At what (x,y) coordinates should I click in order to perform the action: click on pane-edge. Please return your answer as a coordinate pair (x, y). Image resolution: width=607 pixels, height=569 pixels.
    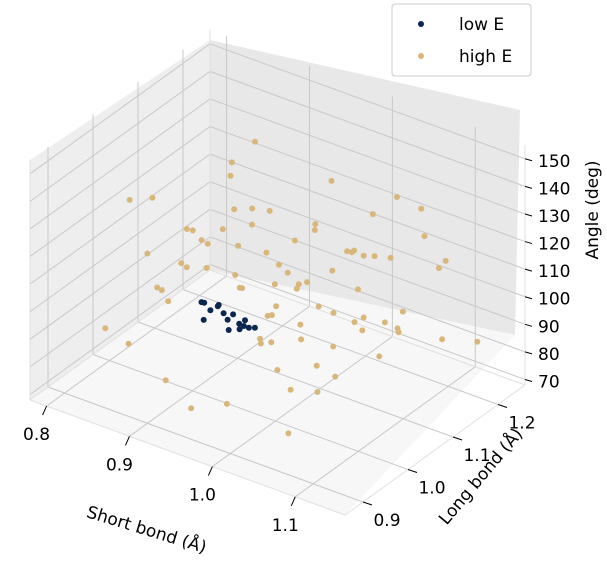
    Looking at the image, I should click on (367, 327).